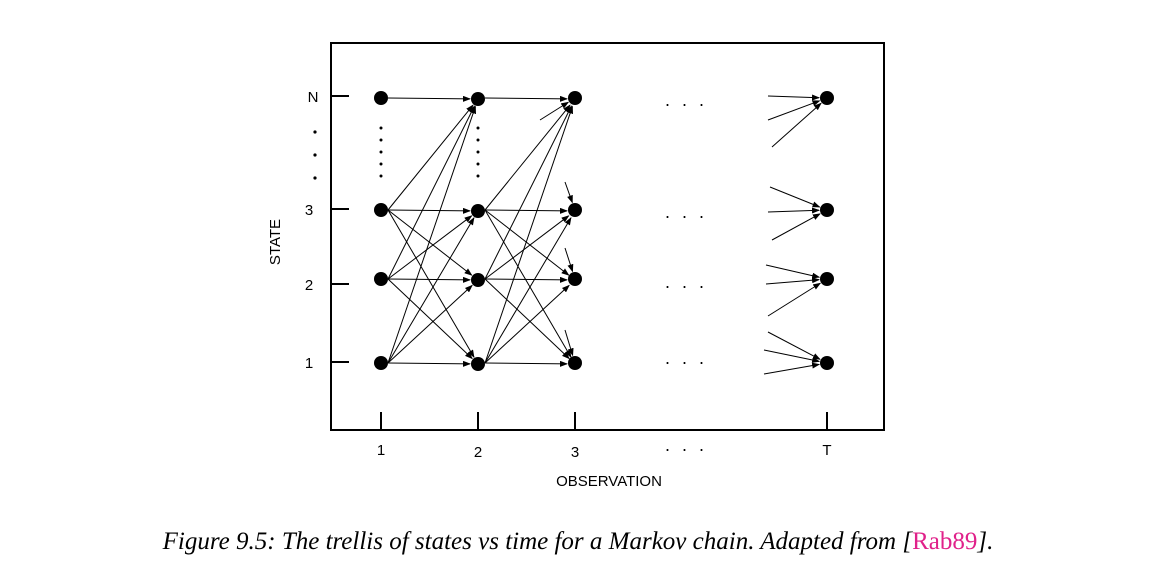  I want to click on state-node-1-t3, so click(575, 363).